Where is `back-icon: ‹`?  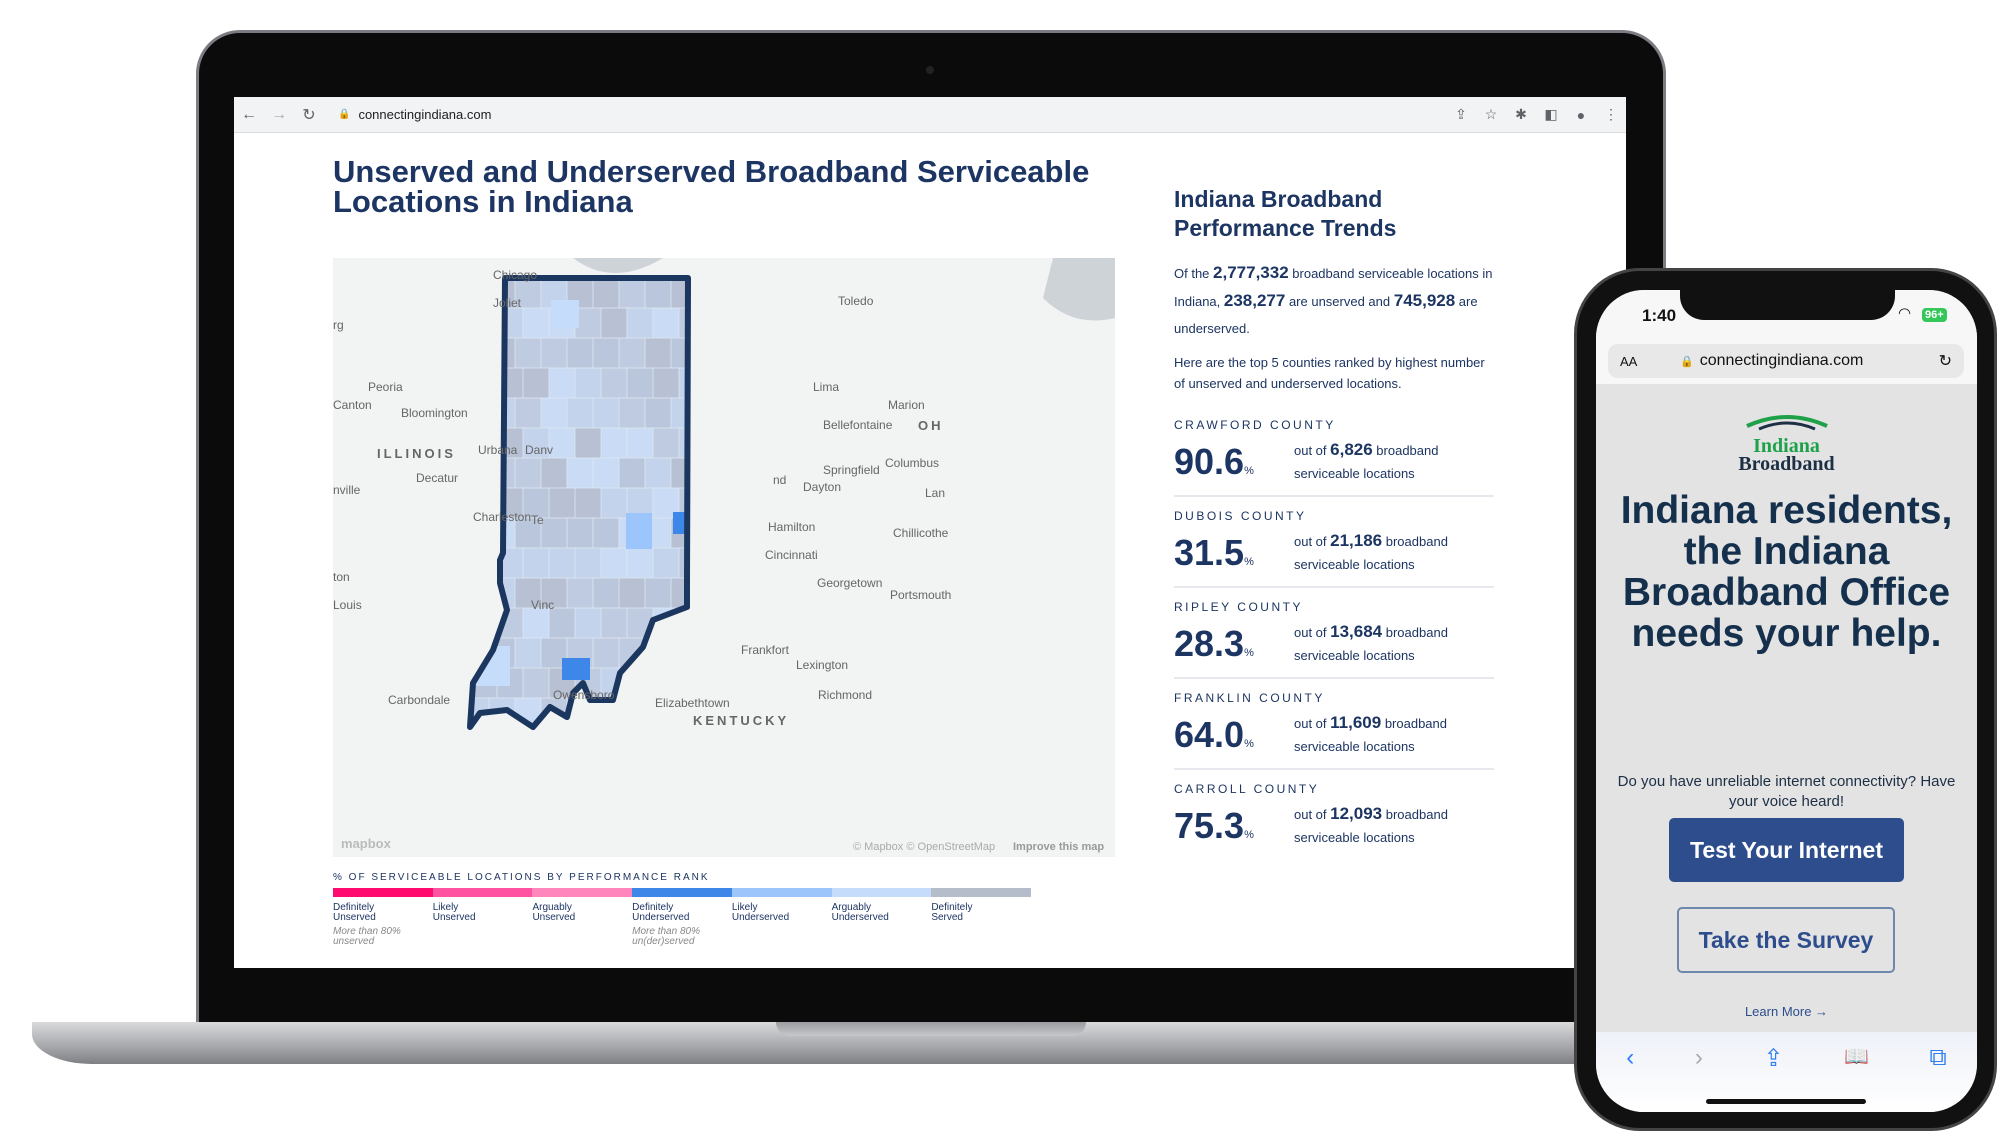
back-icon: ‹ is located at coordinates (1630, 1057).